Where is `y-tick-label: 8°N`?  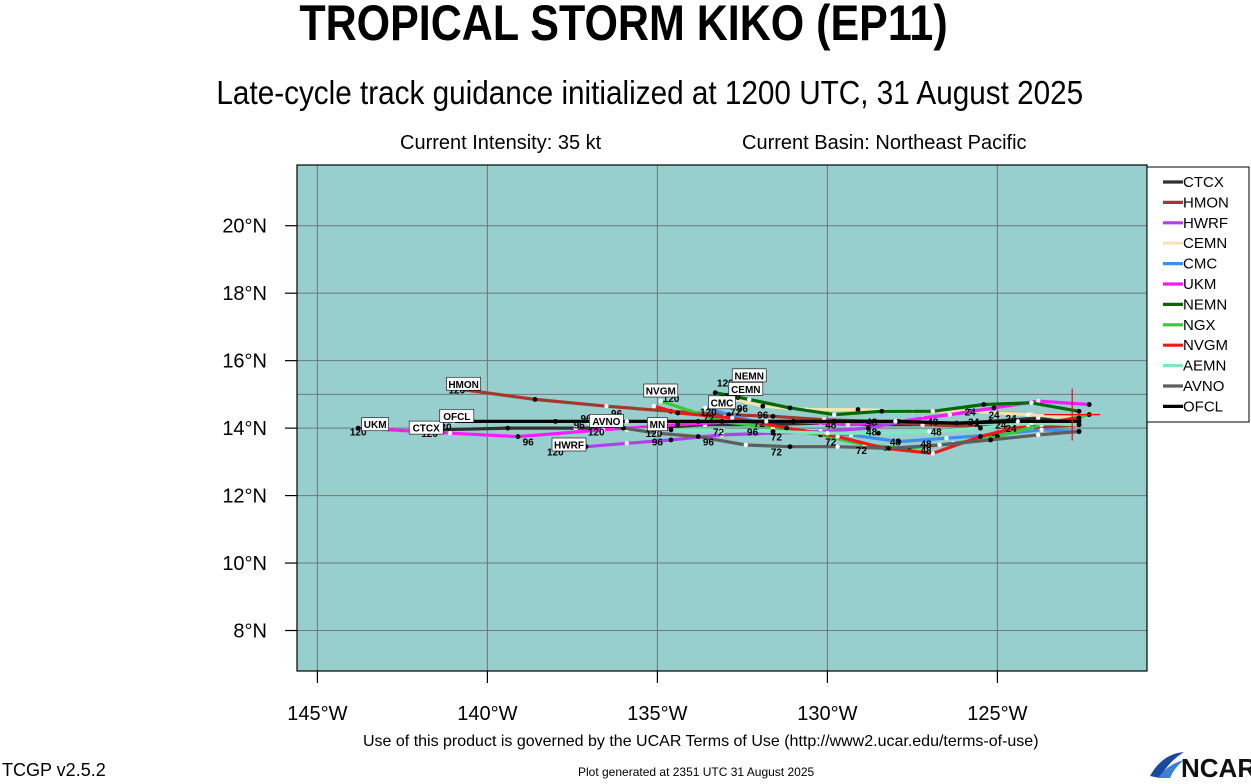 y-tick-label: 8°N is located at coordinates (250, 632).